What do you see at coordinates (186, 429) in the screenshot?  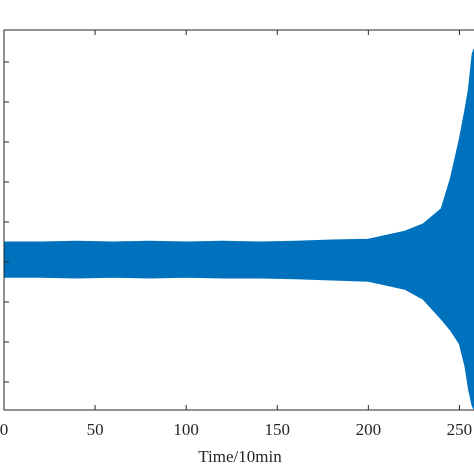 I see `x-tick-label: 100` at bounding box center [186, 429].